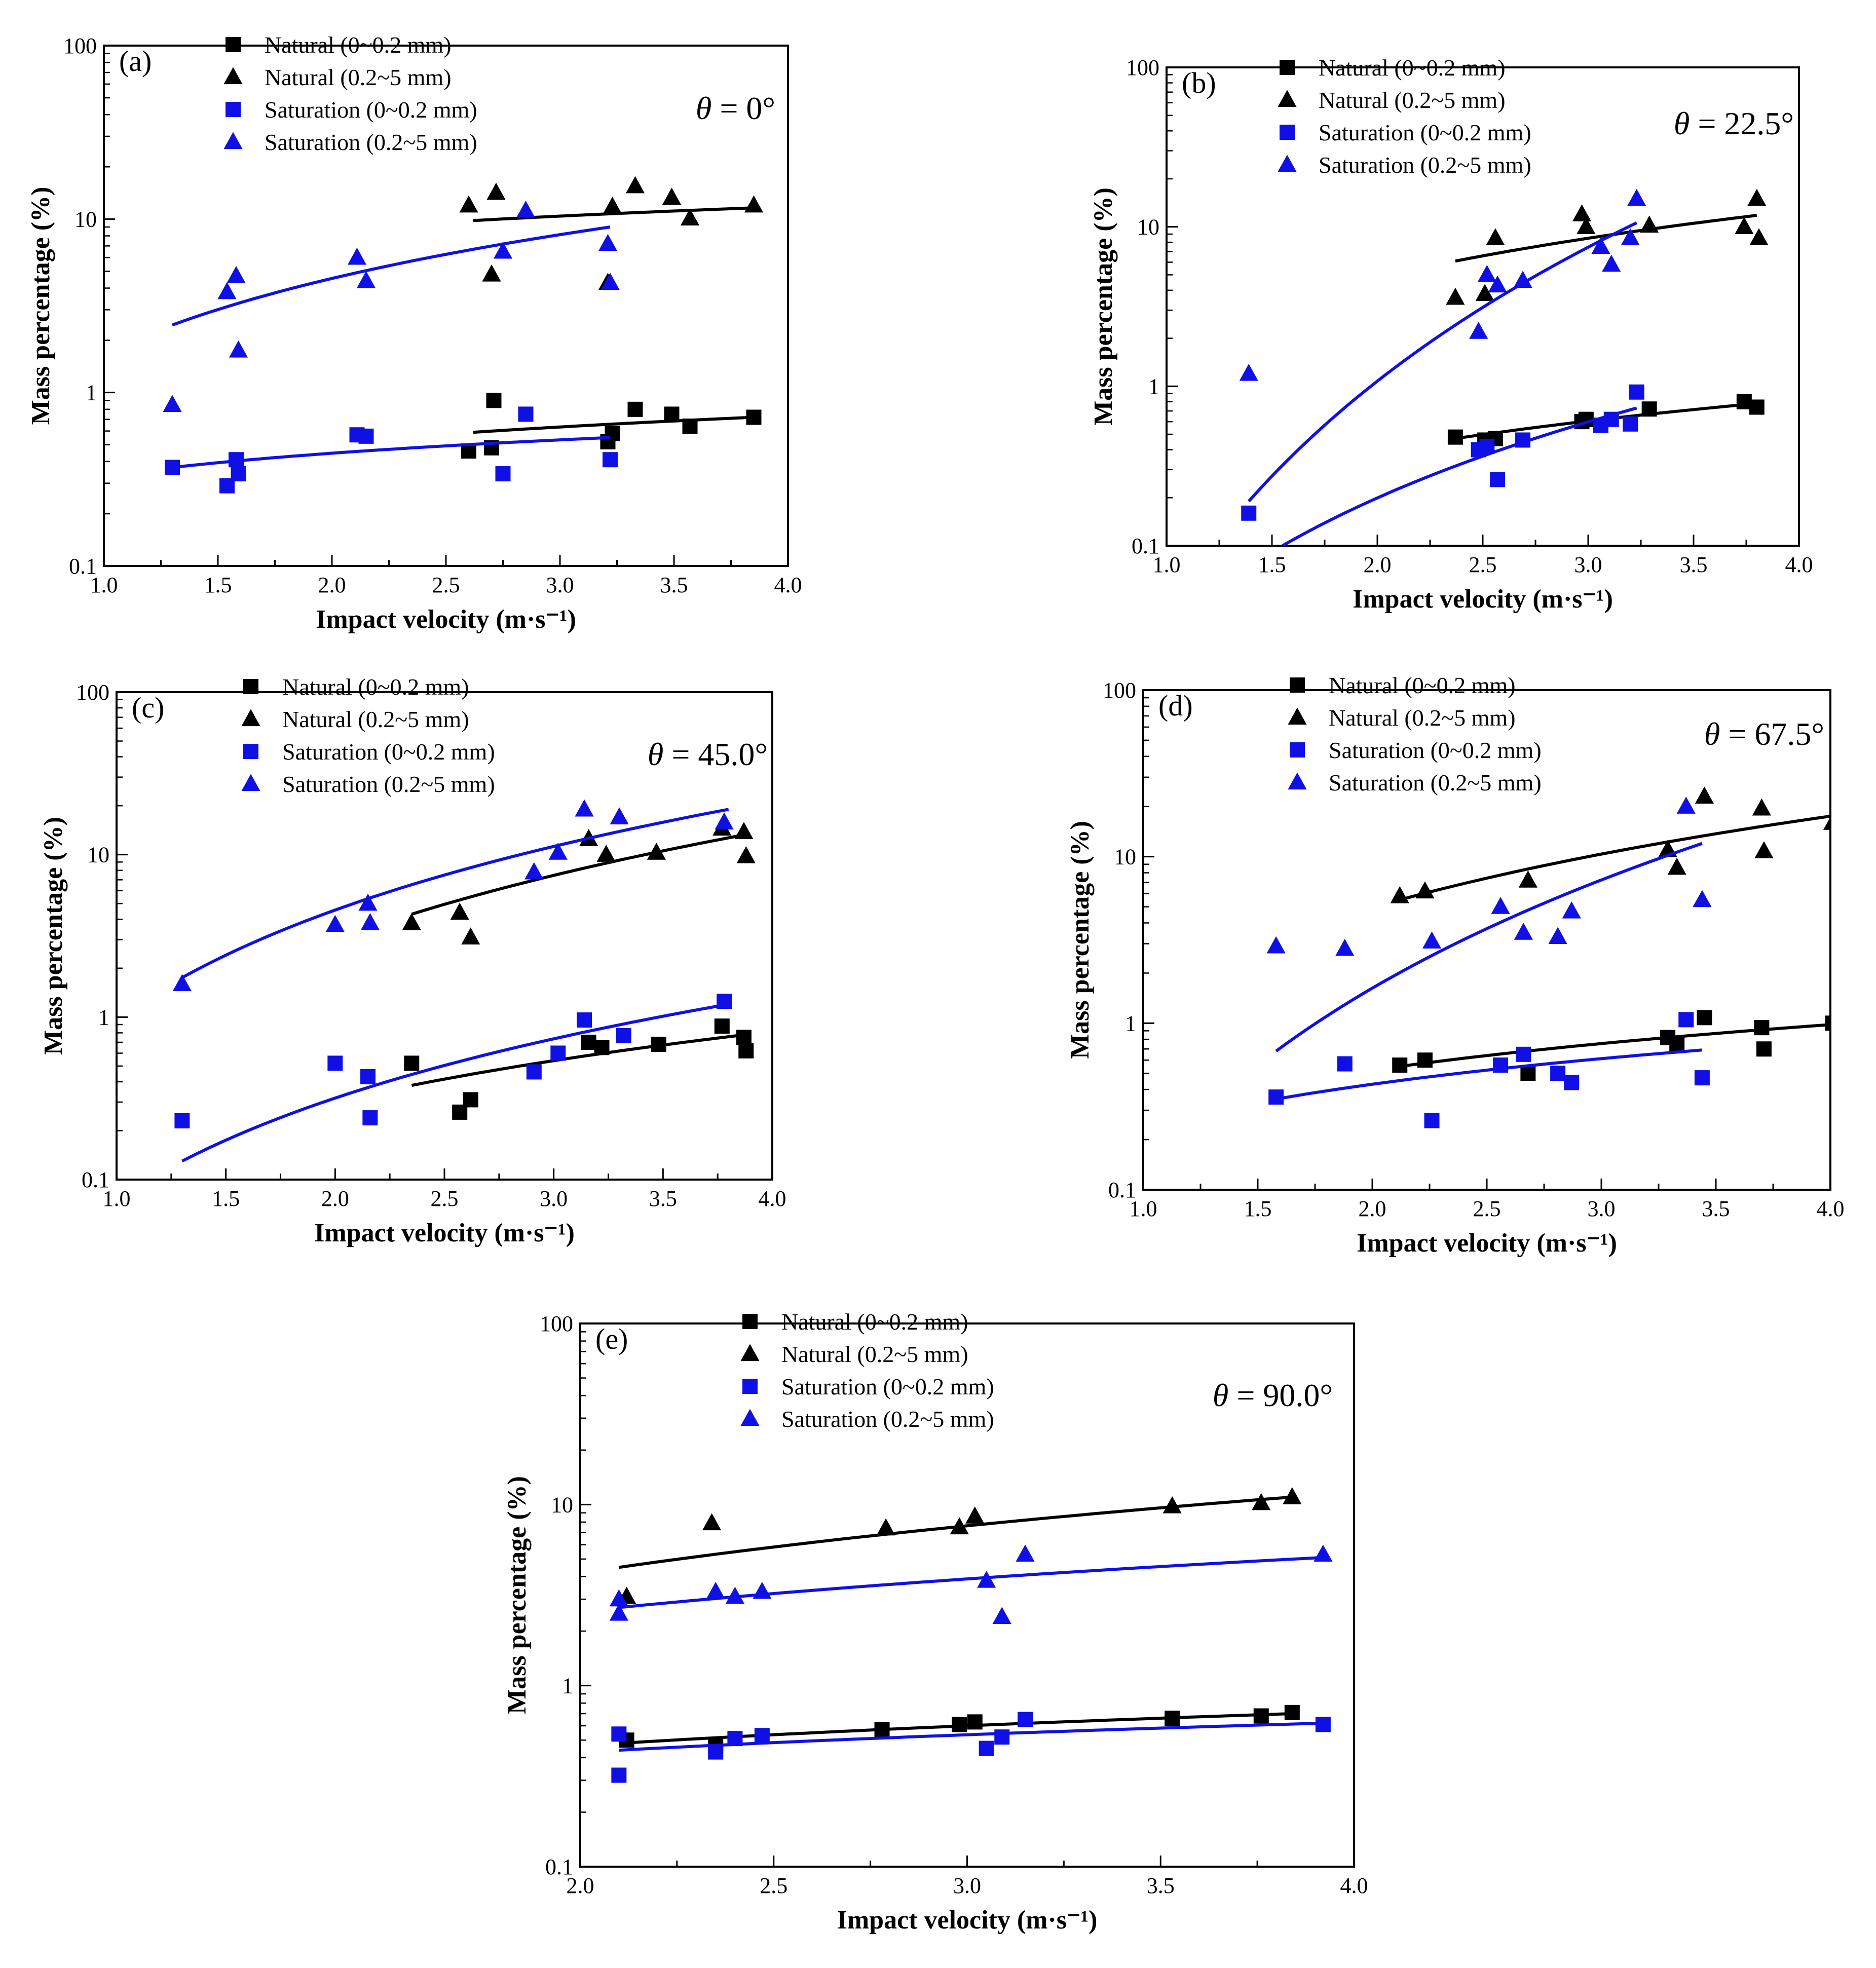 Image resolution: width=1876 pixels, height=1968 pixels. What do you see at coordinates (1799, 564) in the screenshot?
I see `panel-b-xtick-label: 4.0` at bounding box center [1799, 564].